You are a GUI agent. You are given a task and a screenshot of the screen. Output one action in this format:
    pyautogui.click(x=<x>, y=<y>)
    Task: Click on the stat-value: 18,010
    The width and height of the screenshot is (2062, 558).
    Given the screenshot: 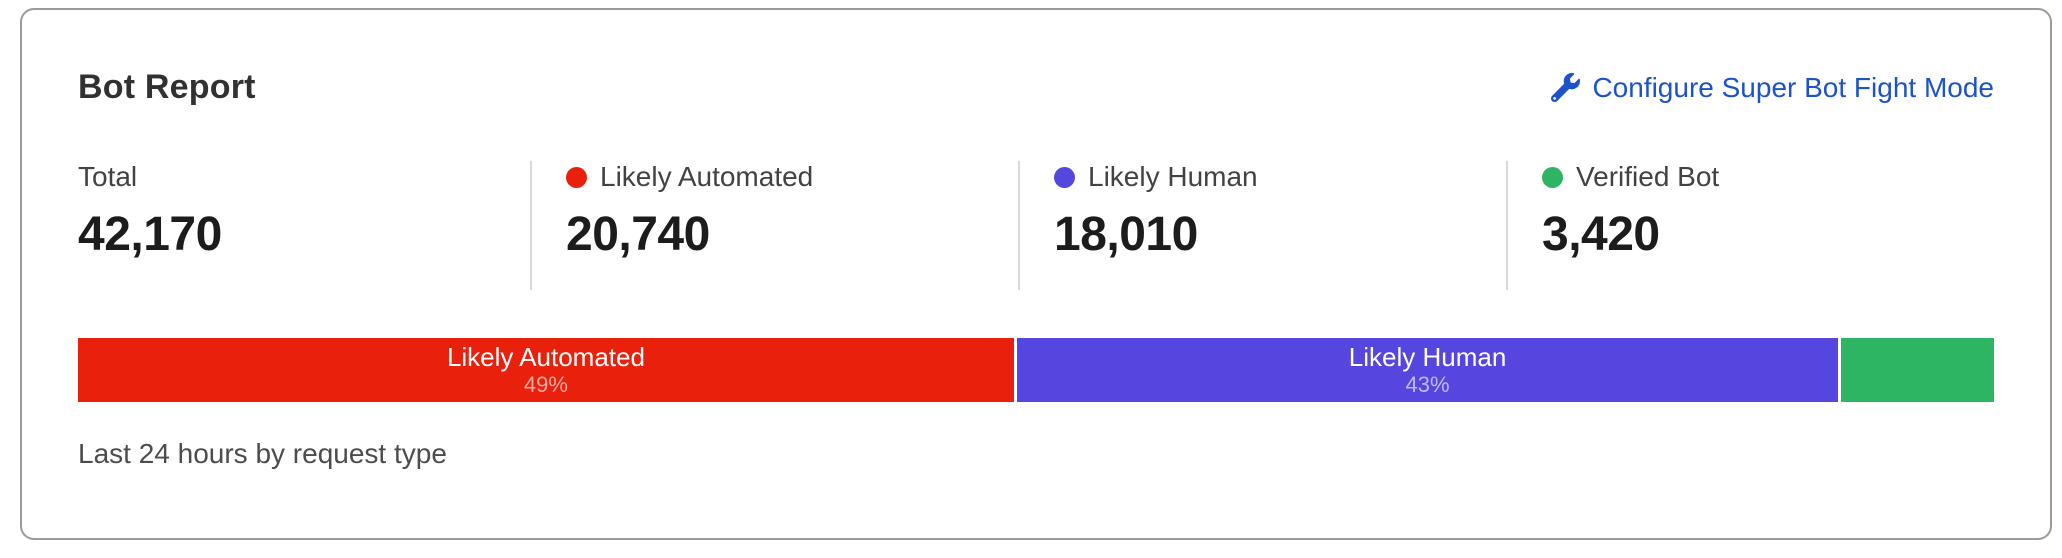 What is the action you would take?
    pyautogui.click(x=1126, y=234)
    